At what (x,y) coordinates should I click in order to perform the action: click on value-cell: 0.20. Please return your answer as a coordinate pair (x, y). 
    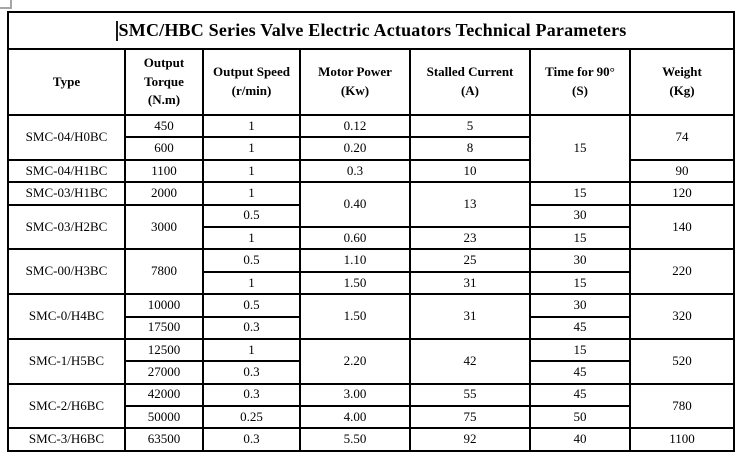
    Looking at the image, I should click on (355, 148).